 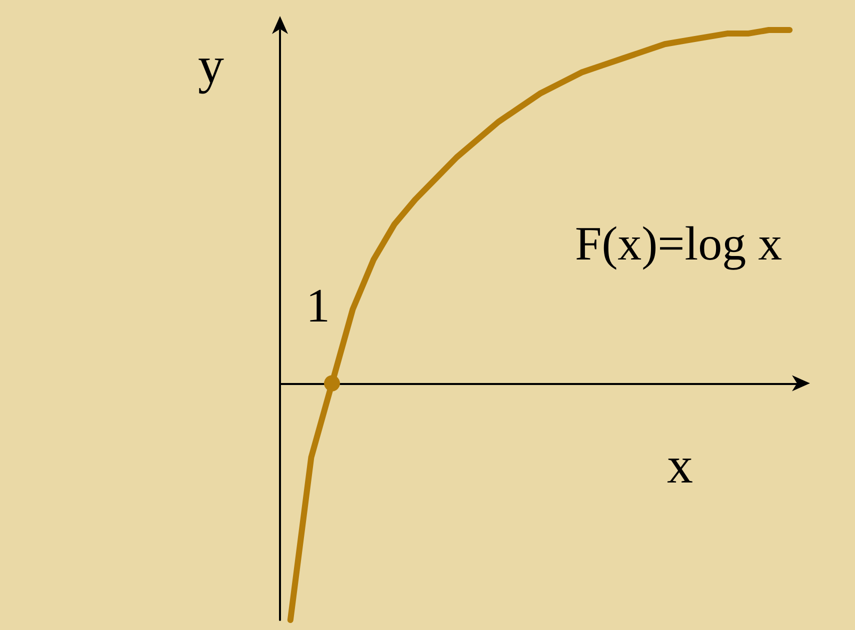 What do you see at coordinates (211, 66) in the screenshot?
I see `y-axis-title: y` at bounding box center [211, 66].